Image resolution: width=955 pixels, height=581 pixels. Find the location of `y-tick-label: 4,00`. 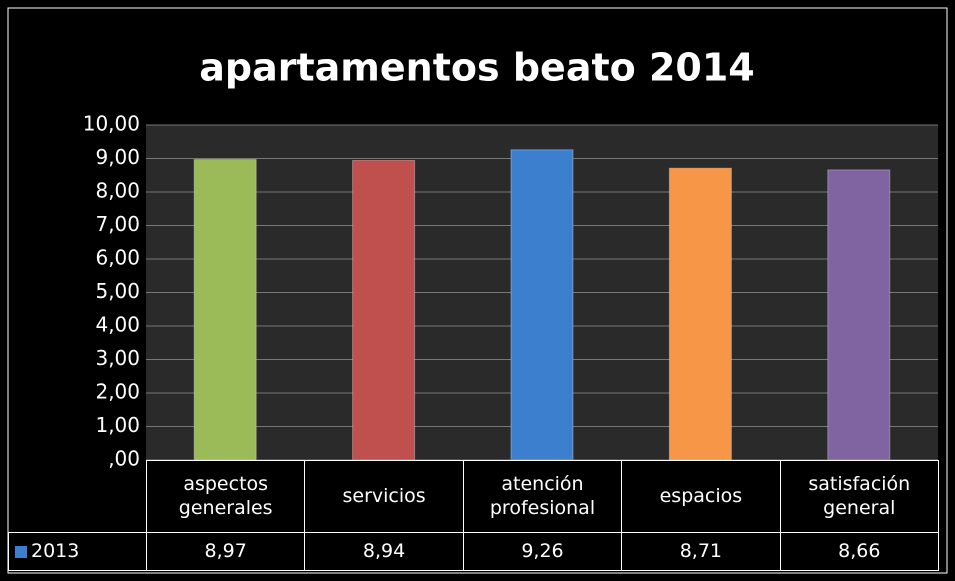

y-tick-label: 4,00 is located at coordinates (117, 325).